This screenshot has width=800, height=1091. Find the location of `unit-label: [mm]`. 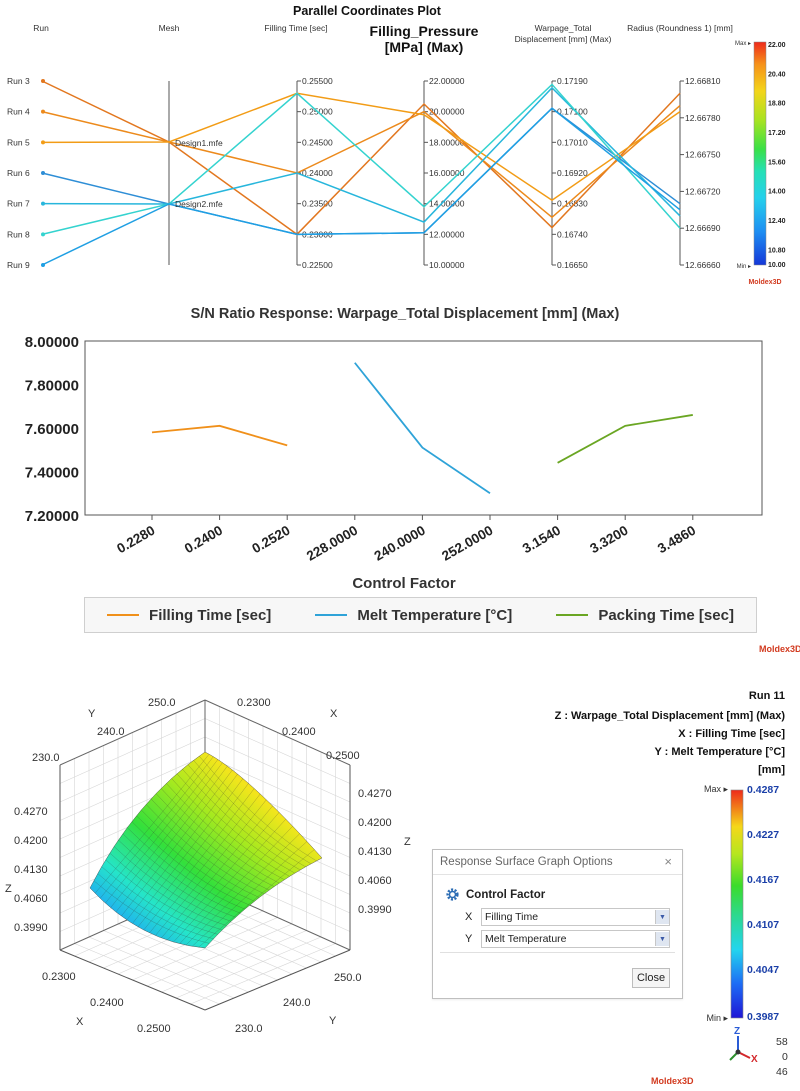

unit-label: [mm] is located at coordinates (771, 770).